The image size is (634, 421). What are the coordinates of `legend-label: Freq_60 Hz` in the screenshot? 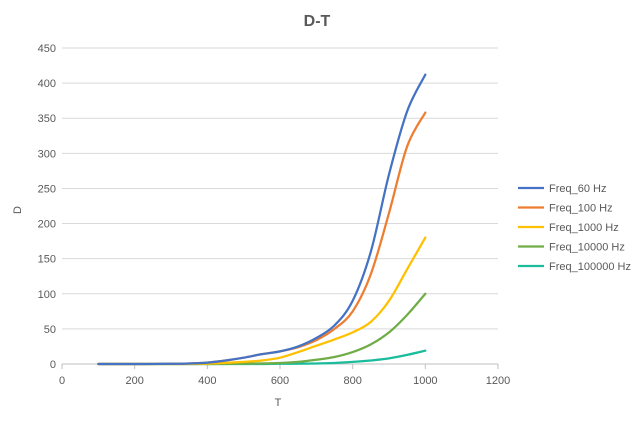 It's located at (577, 189).